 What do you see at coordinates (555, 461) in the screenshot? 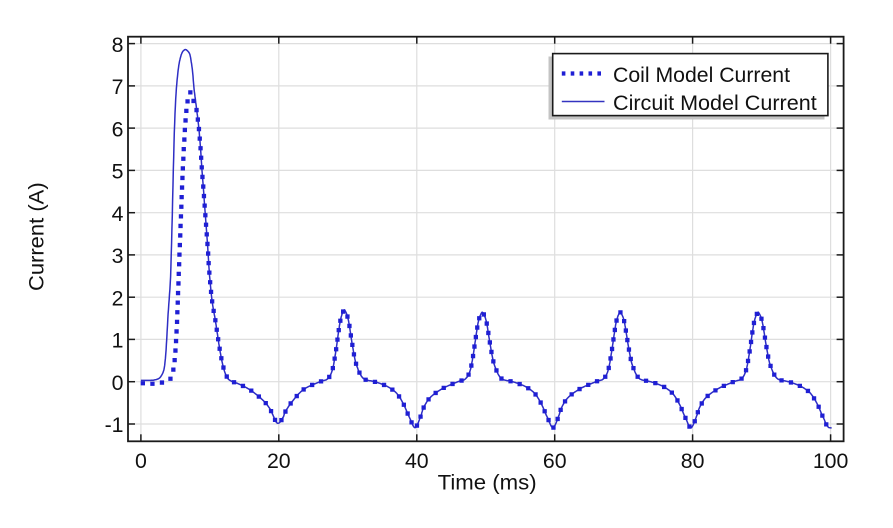
I see `svg-text: 60` at bounding box center [555, 461].